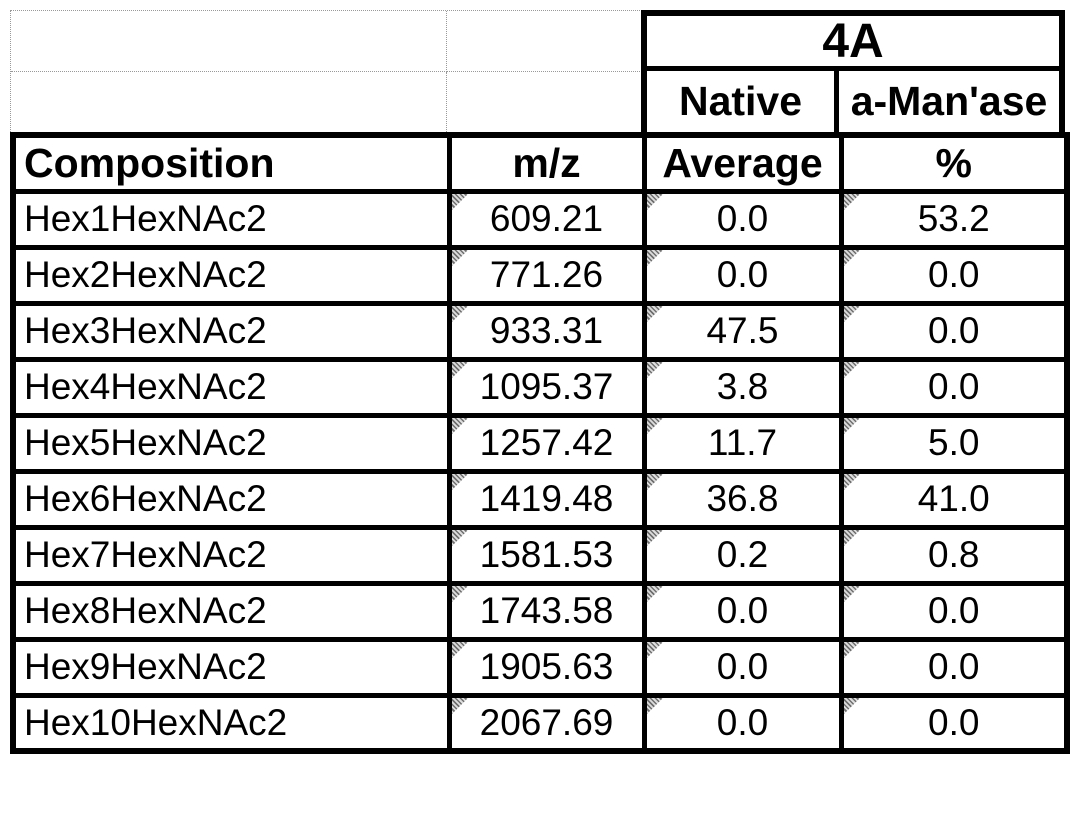  What do you see at coordinates (145, 610) in the screenshot?
I see `cell-value: Hex8HexNAc2` at bounding box center [145, 610].